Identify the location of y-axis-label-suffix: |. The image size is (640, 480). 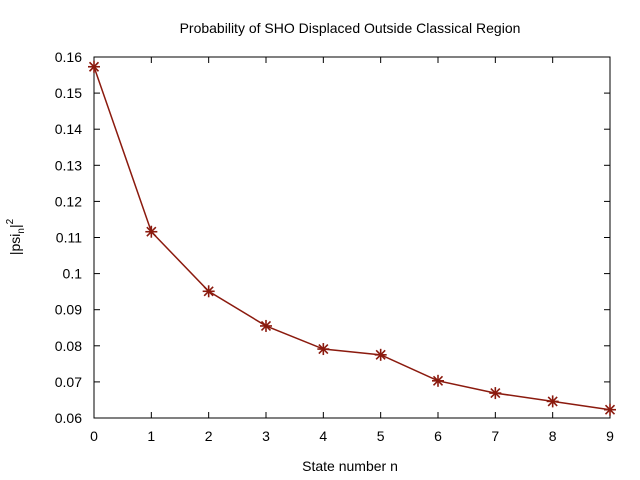
(15, 226).